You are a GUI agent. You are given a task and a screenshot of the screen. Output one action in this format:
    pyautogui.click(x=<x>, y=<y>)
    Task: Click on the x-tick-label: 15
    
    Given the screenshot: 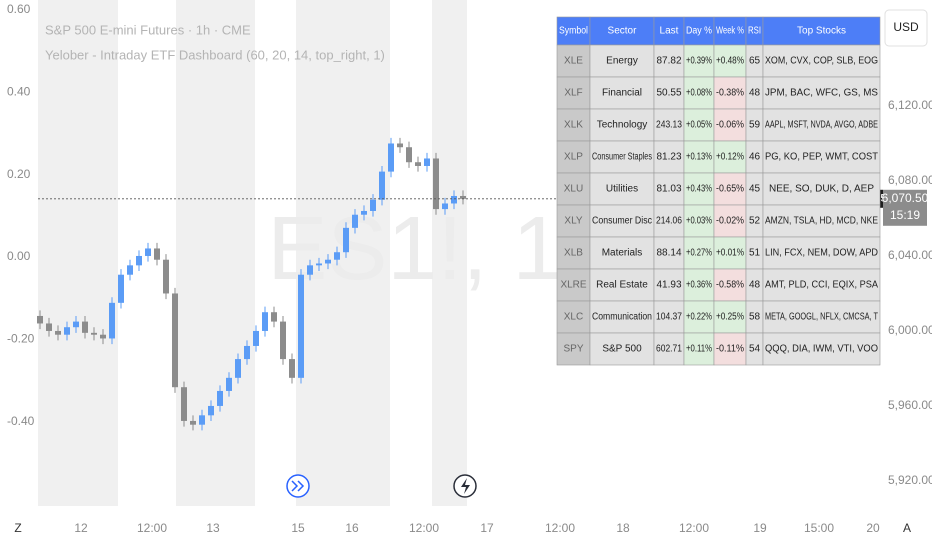 What is the action you would take?
    pyautogui.click(x=298, y=528)
    